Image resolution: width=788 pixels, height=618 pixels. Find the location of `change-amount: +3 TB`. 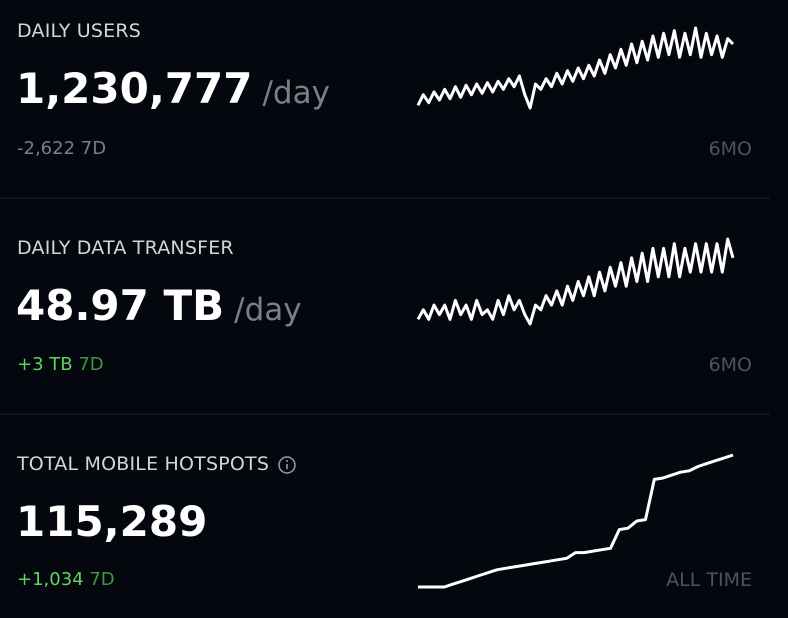

change-amount: +3 TB is located at coordinates (45, 364).